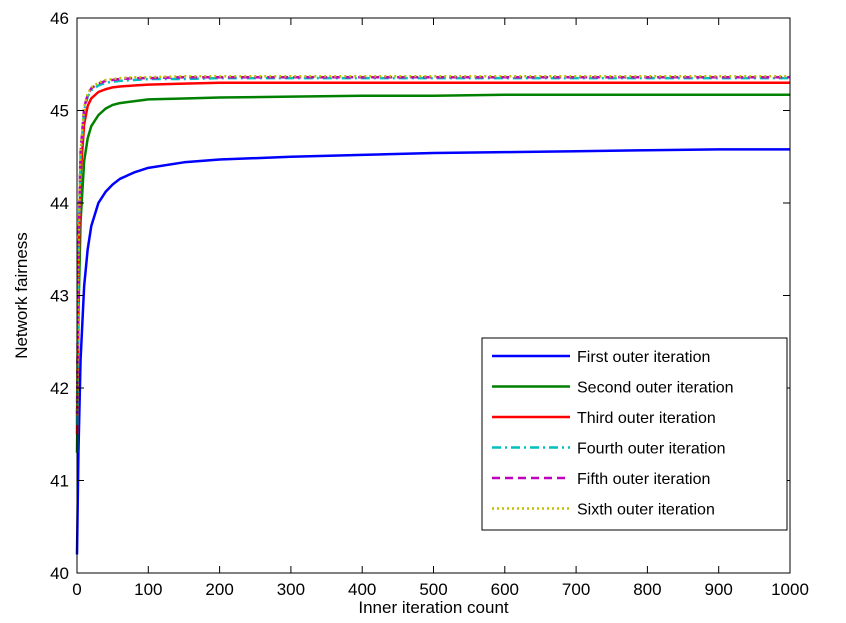 This screenshot has height=623, width=846. What do you see at coordinates (219, 589) in the screenshot?
I see `x-tick-label: 200` at bounding box center [219, 589].